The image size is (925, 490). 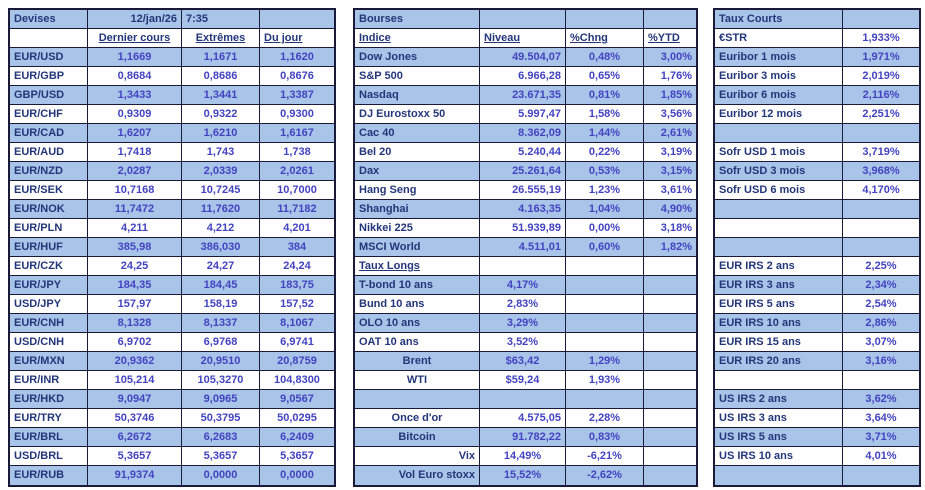 I want to click on du-jour-cell: 4,201, so click(x=297, y=228).